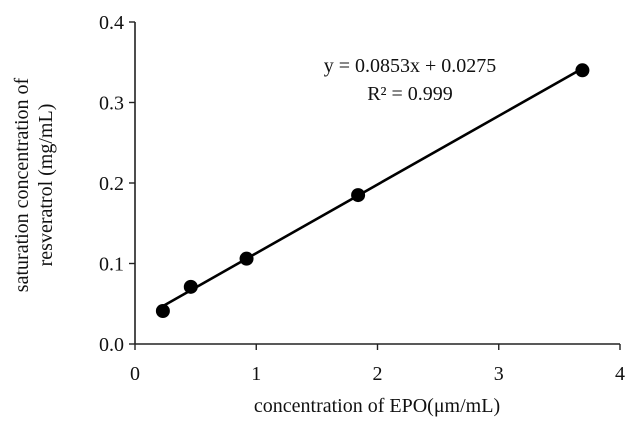 The height and width of the screenshot is (423, 625). I want to click on x-ticks: 0 1 2 3 4, so click(377, 364).